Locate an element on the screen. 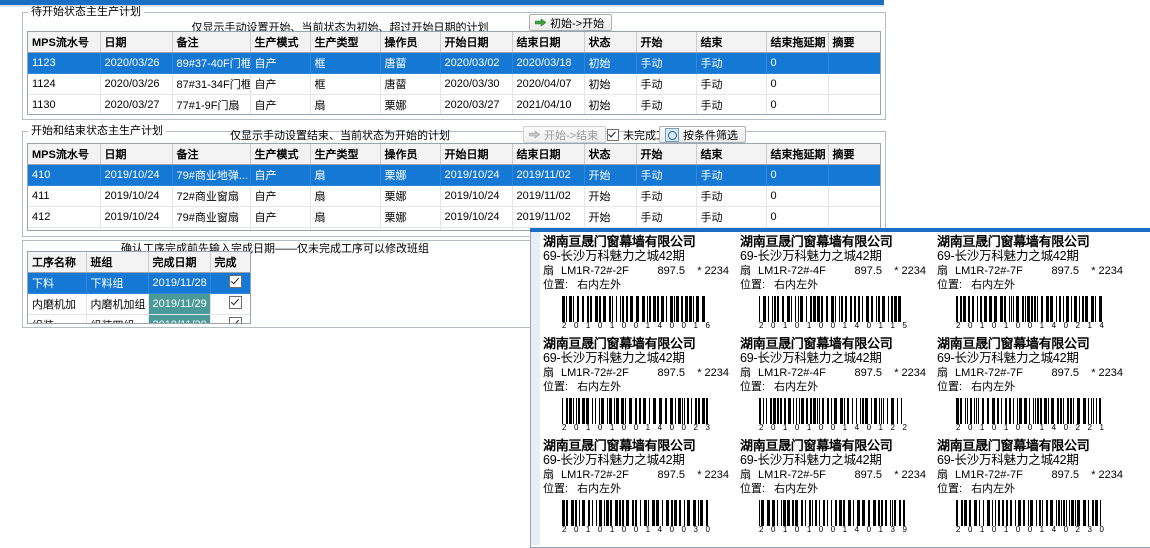 The height and width of the screenshot is (548, 1150). groups.started-col-12: 摘要 is located at coordinates (854, 154).